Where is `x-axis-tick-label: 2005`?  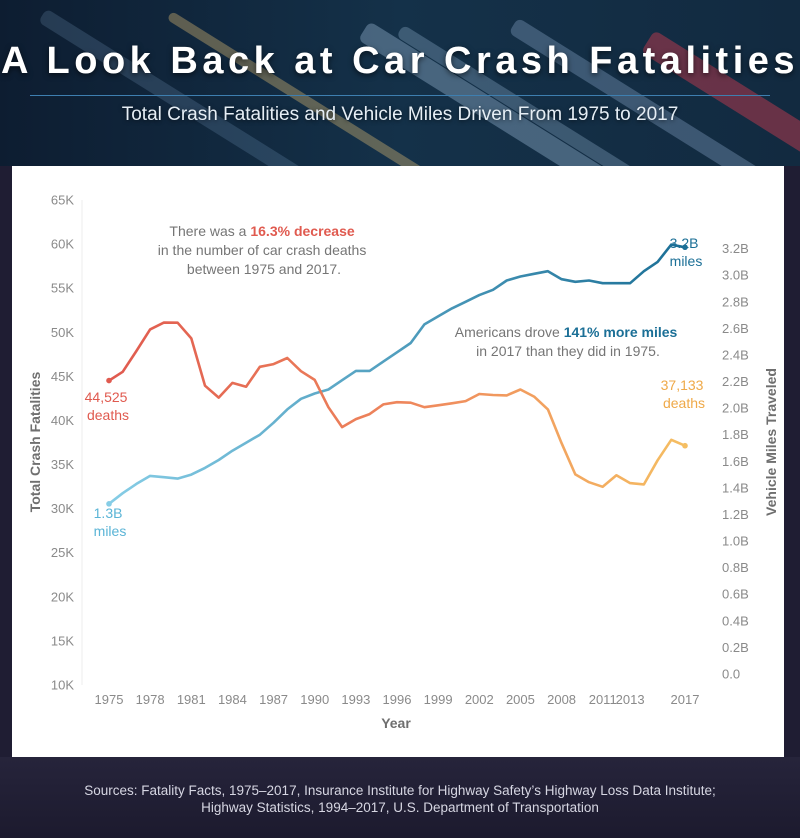 x-axis-tick-label: 2005 is located at coordinates (520, 699).